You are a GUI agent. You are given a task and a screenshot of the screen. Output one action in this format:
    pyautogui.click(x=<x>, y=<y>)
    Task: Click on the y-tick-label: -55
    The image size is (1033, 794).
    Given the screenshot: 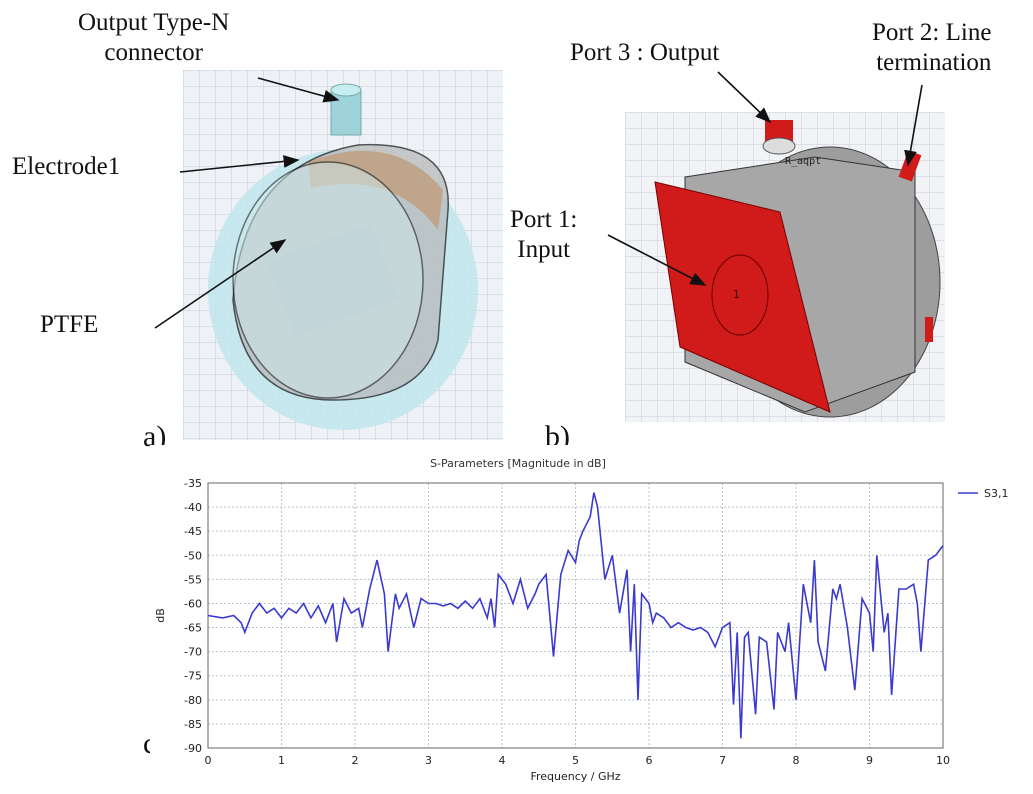 What is the action you would take?
    pyautogui.click(x=193, y=579)
    